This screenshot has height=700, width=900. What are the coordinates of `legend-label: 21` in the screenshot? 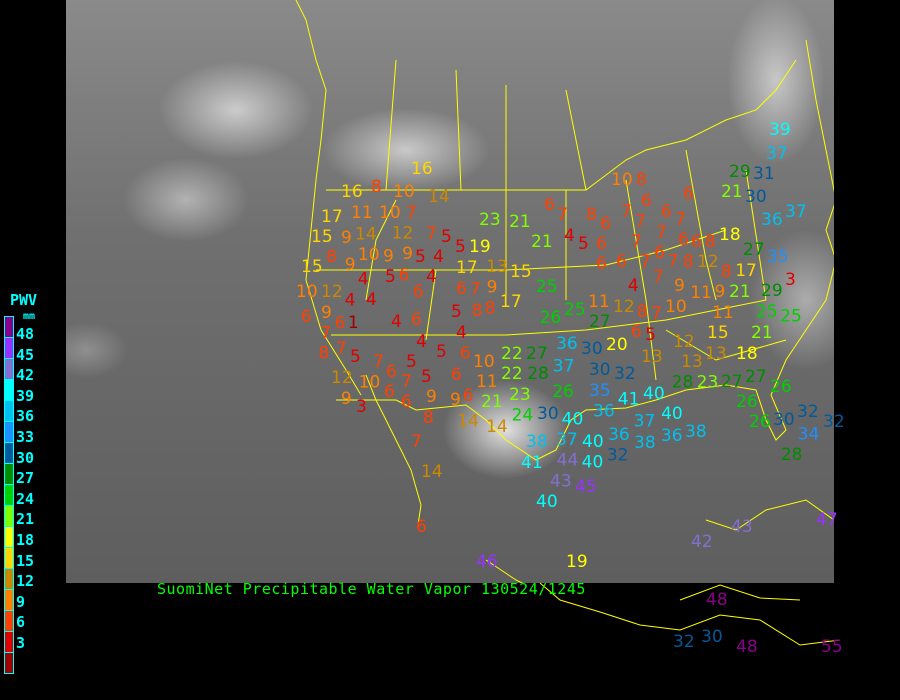 It's located at (25, 519).